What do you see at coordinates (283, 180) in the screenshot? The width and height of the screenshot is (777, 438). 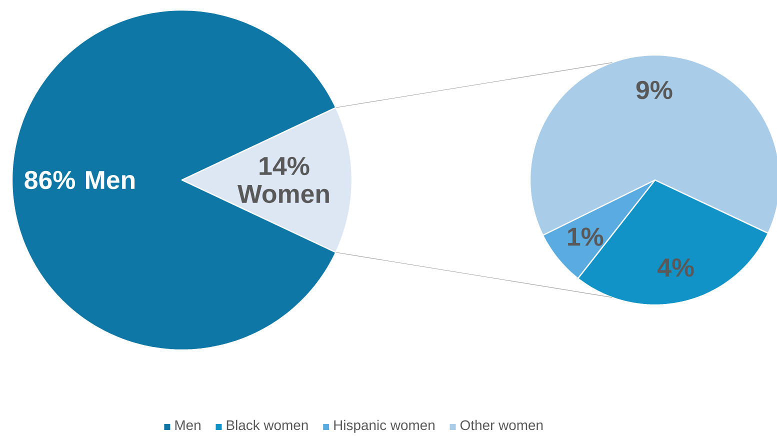 I see `data-label: 14% Women` at bounding box center [283, 180].